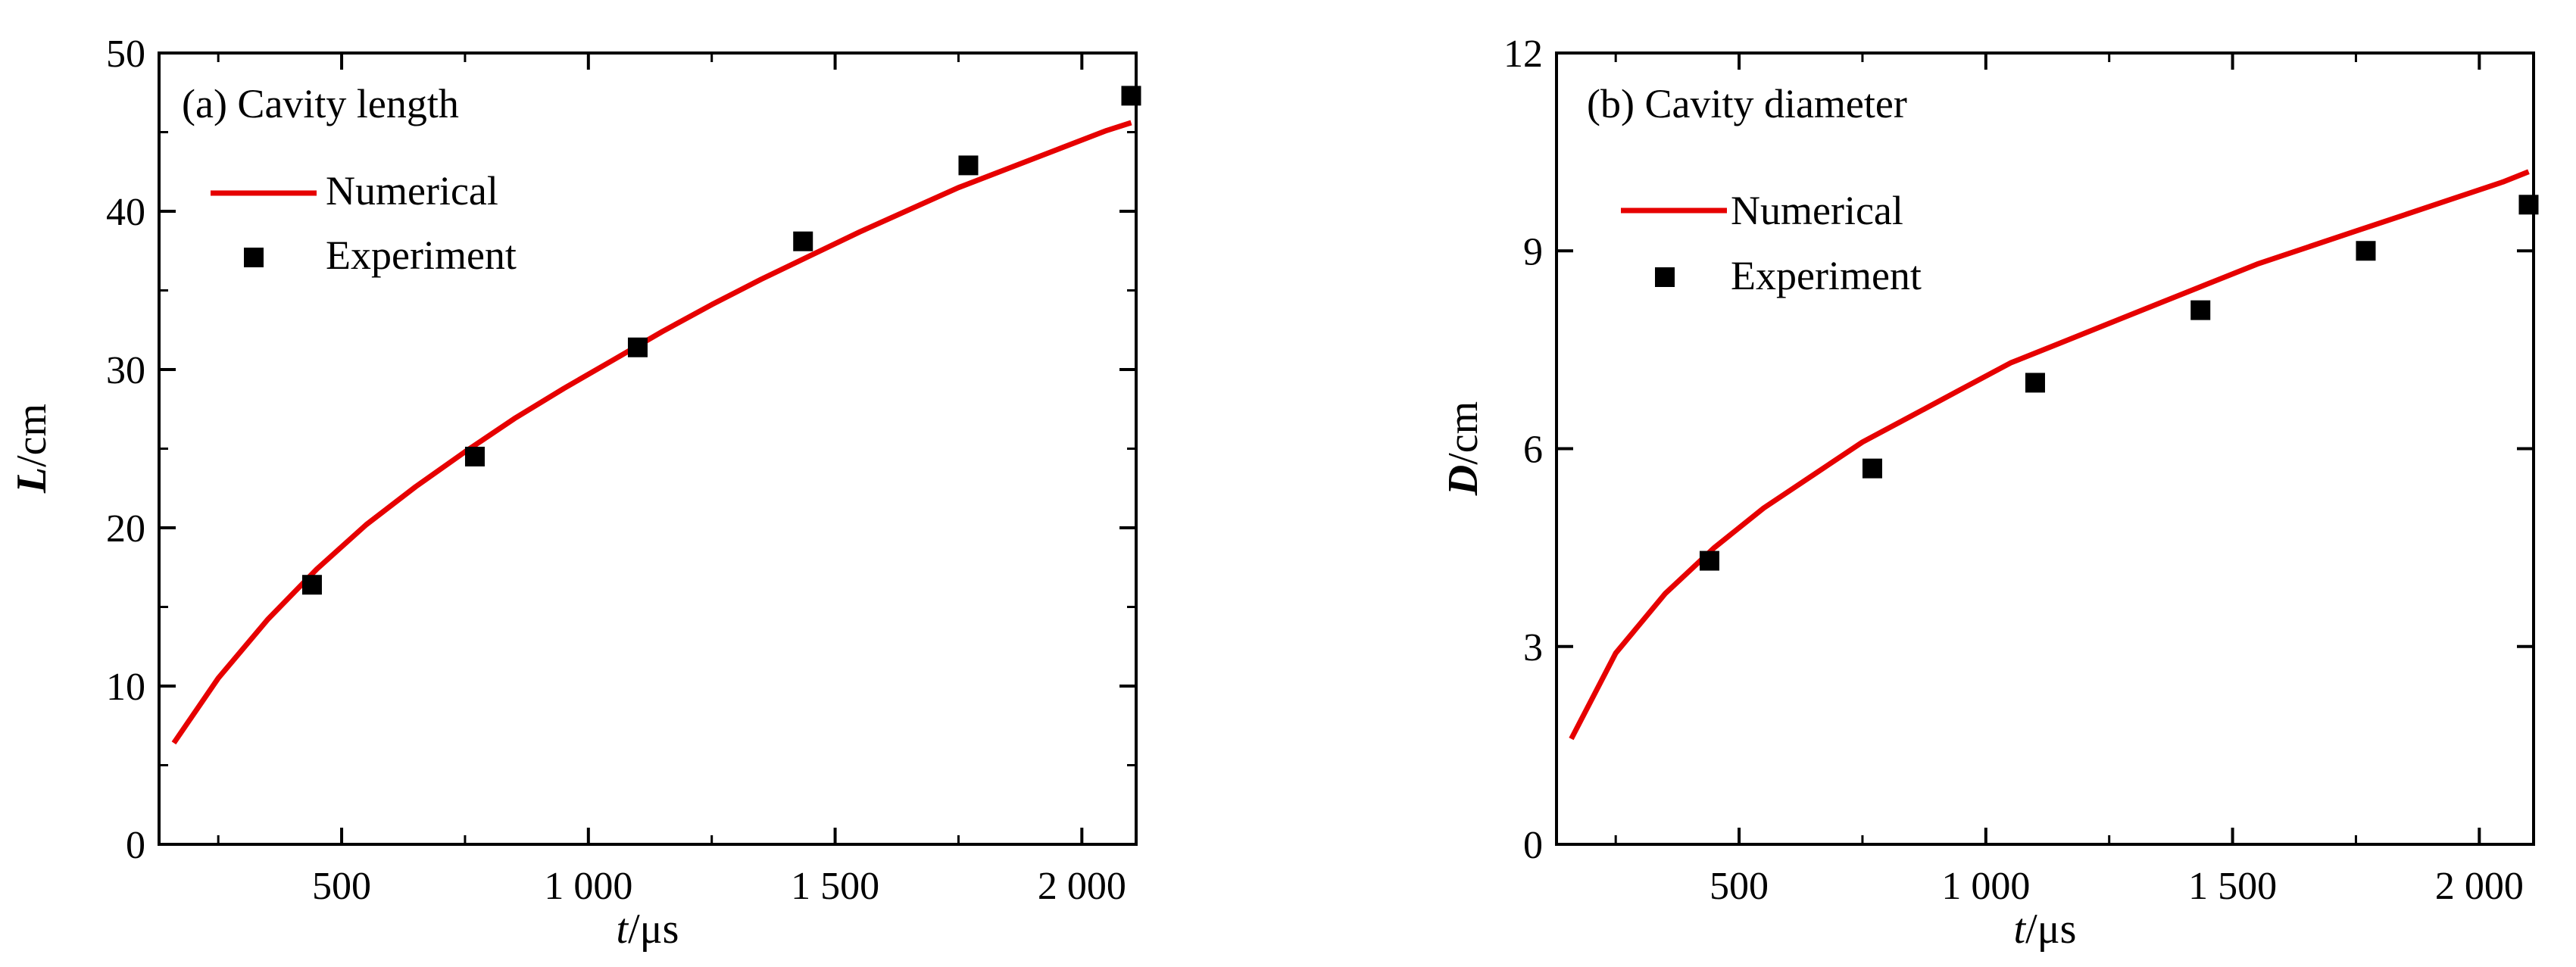  I want to click on y-tick-label: 30, so click(125, 370).